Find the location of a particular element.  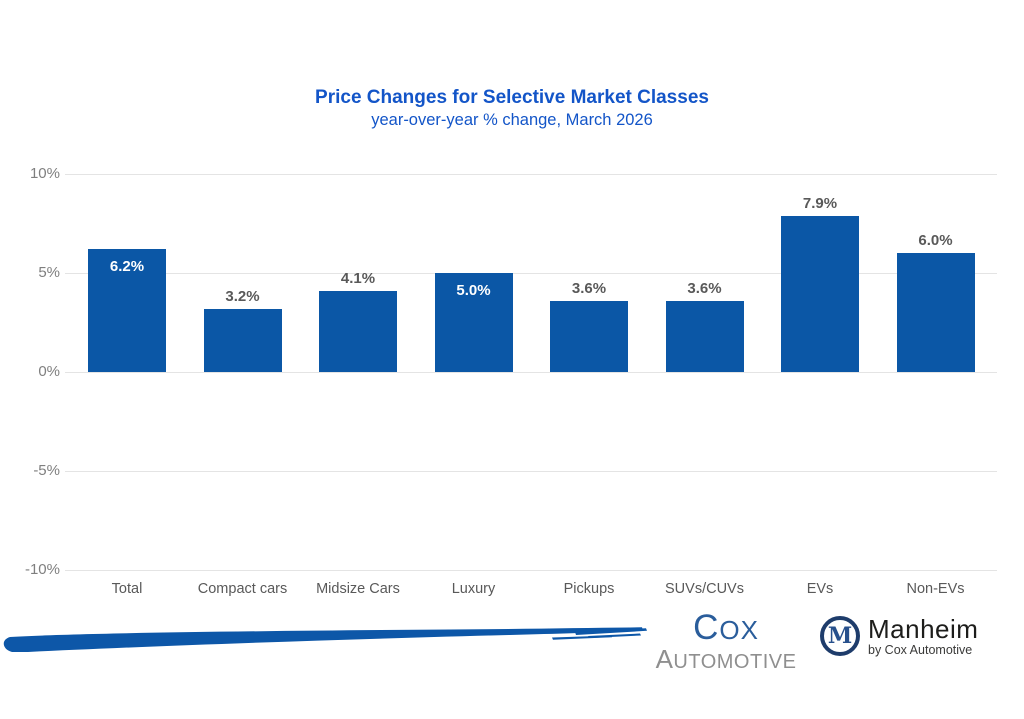

x-axis-label: Luxury is located at coordinates (473, 589).